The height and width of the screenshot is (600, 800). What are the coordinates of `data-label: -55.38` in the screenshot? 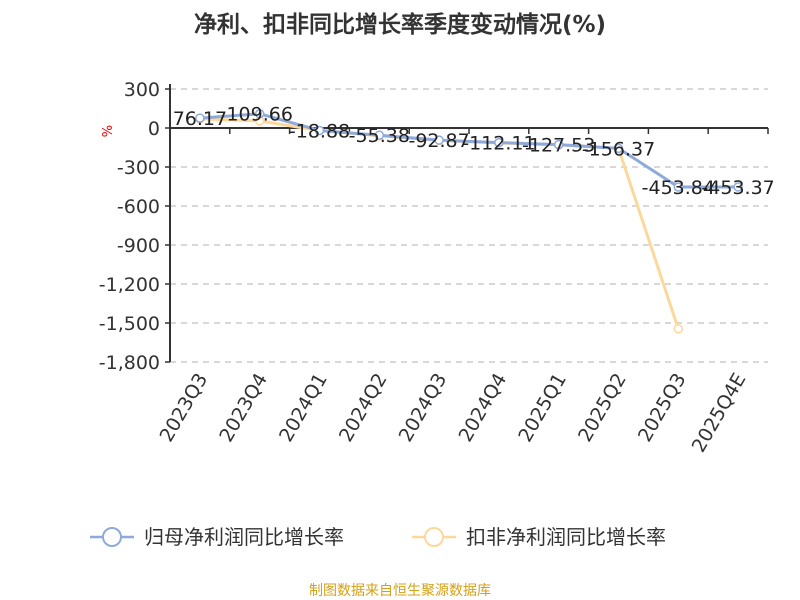 It's located at (379, 136).